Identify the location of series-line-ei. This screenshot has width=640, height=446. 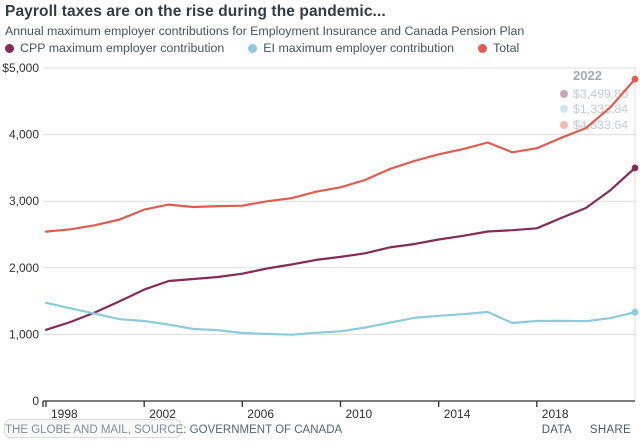
(340, 318).